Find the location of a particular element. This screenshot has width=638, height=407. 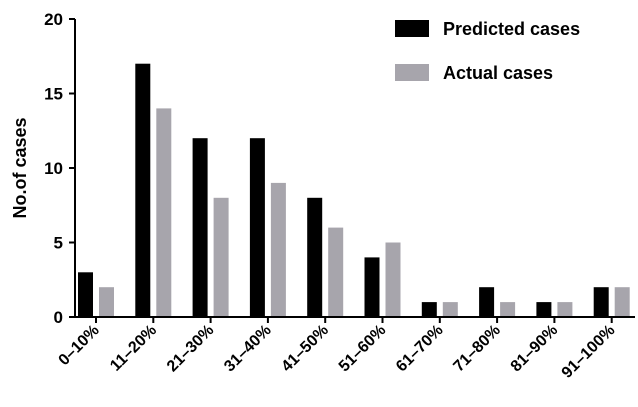

legend-swatch-actual is located at coordinates (412, 72).